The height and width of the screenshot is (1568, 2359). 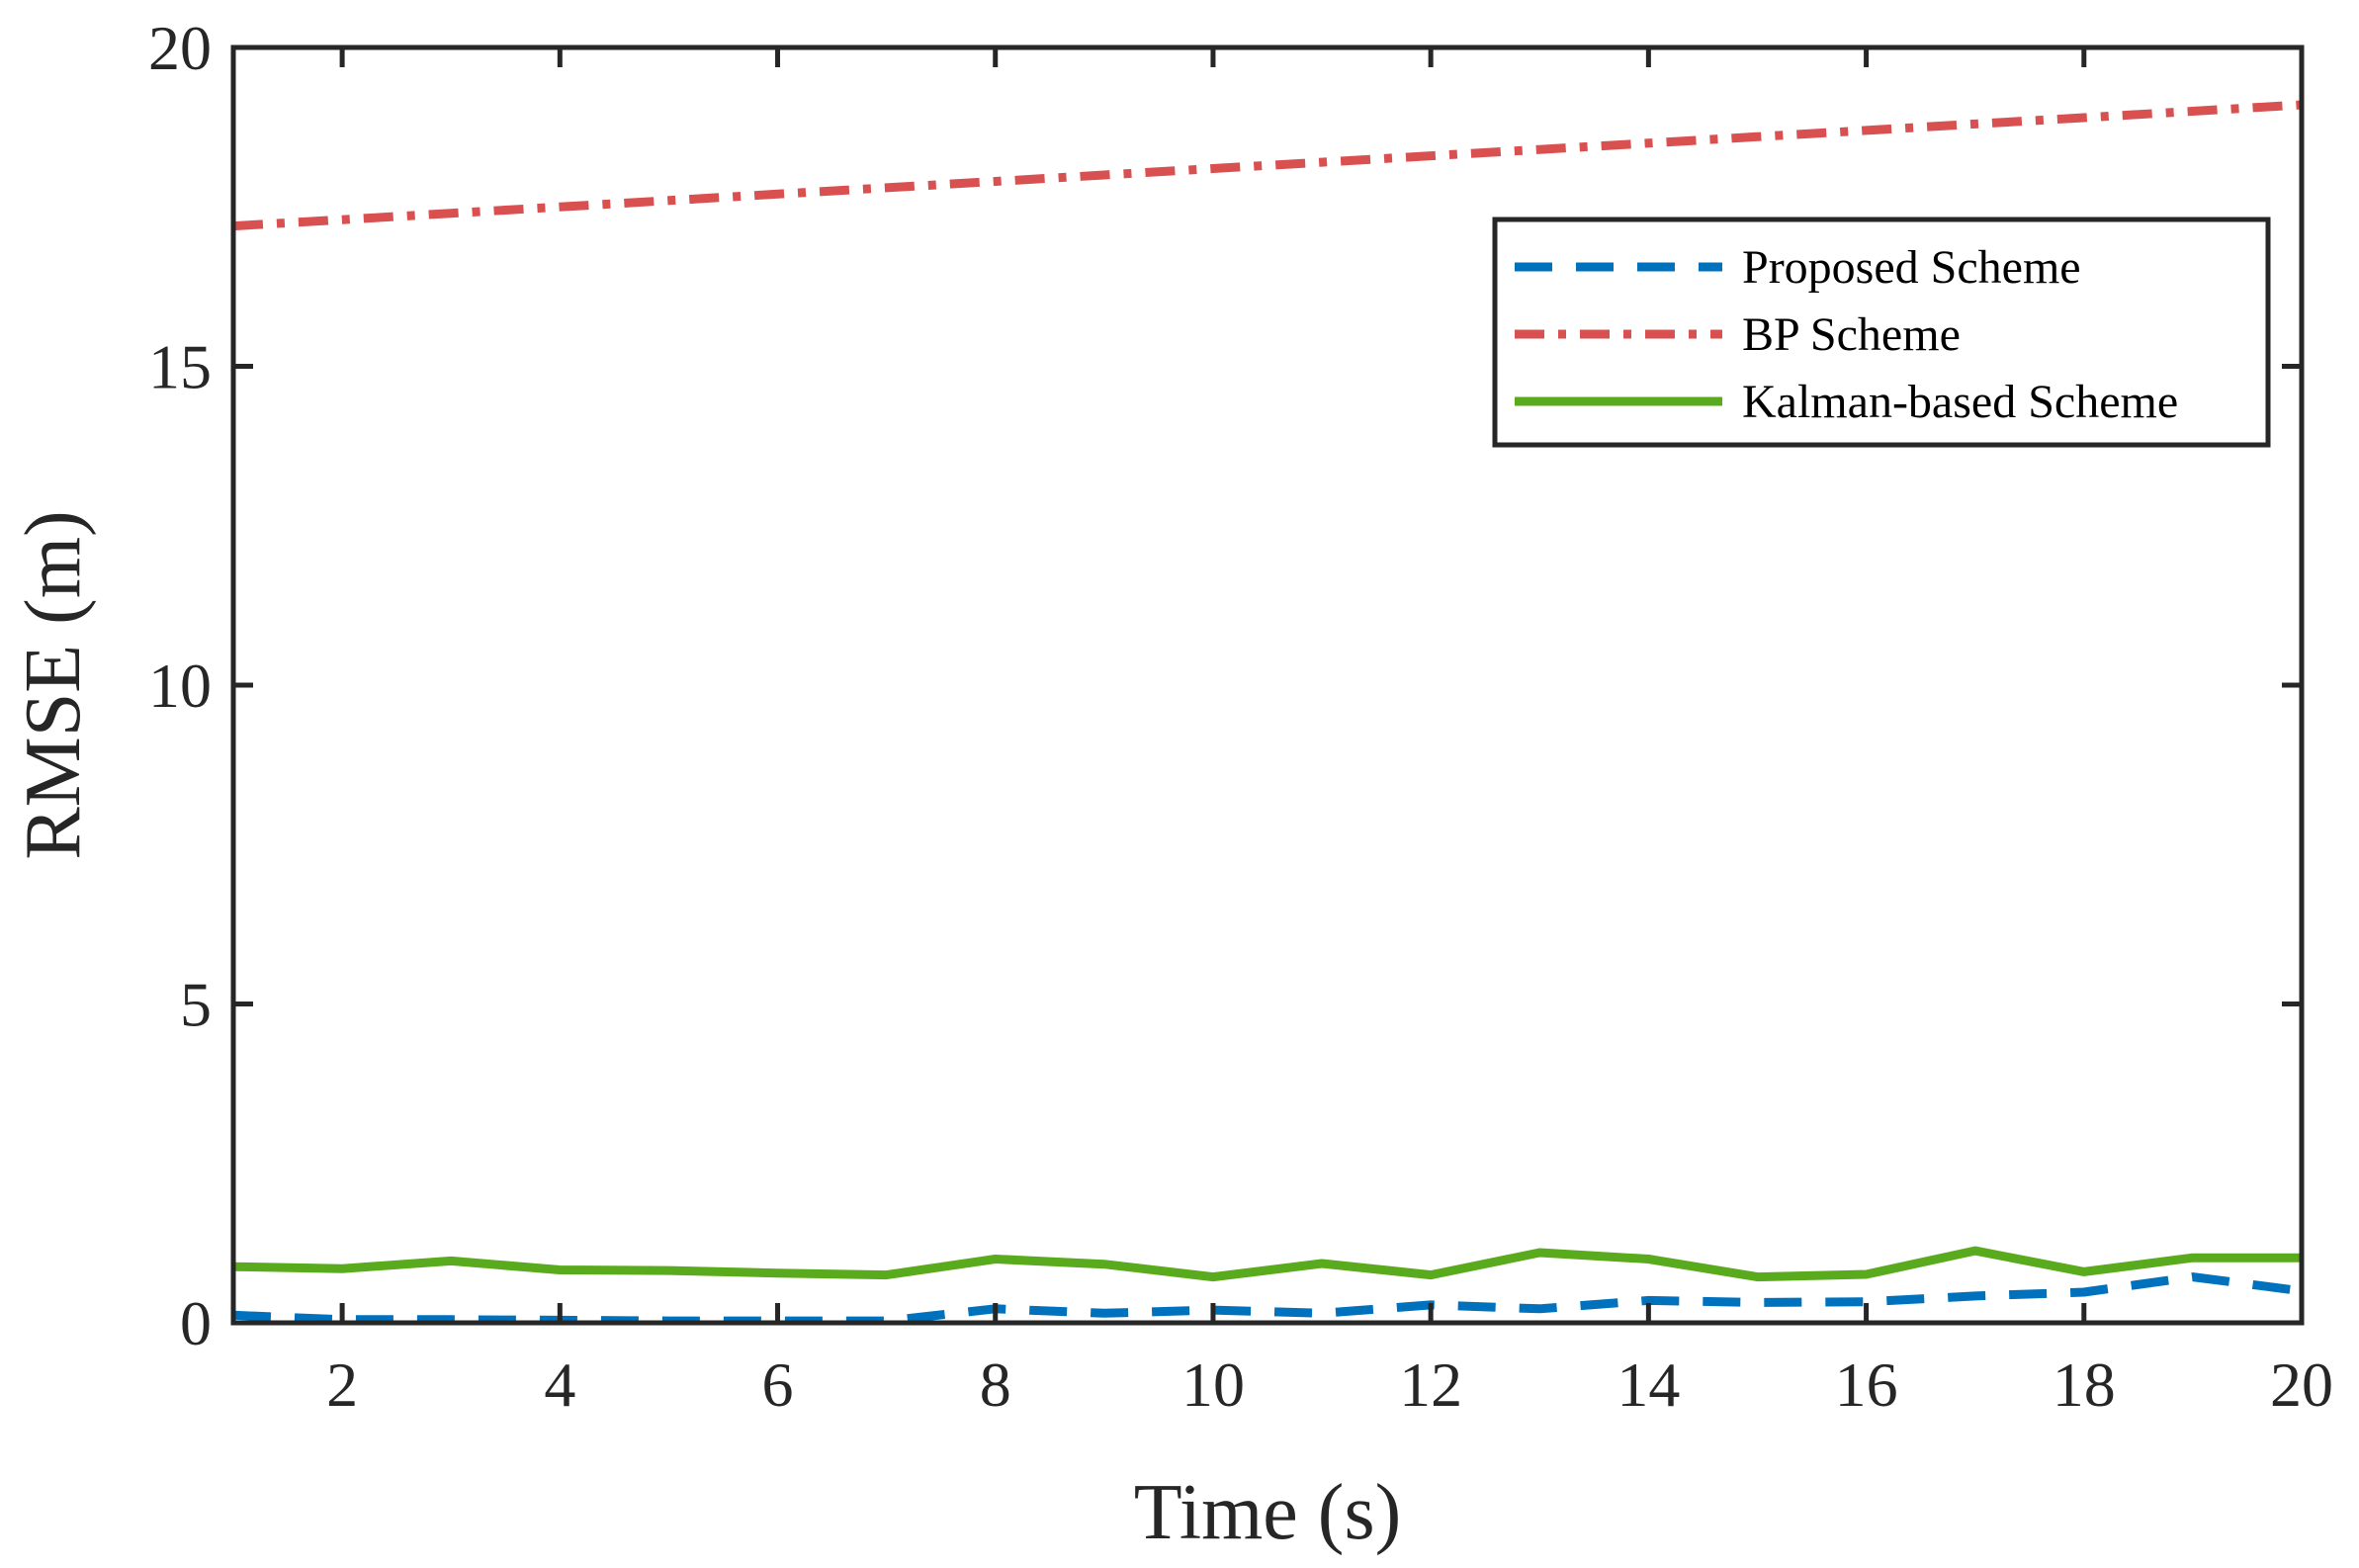 What do you see at coordinates (180, 367) in the screenshot?
I see `y-tick-label: 15` at bounding box center [180, 367].